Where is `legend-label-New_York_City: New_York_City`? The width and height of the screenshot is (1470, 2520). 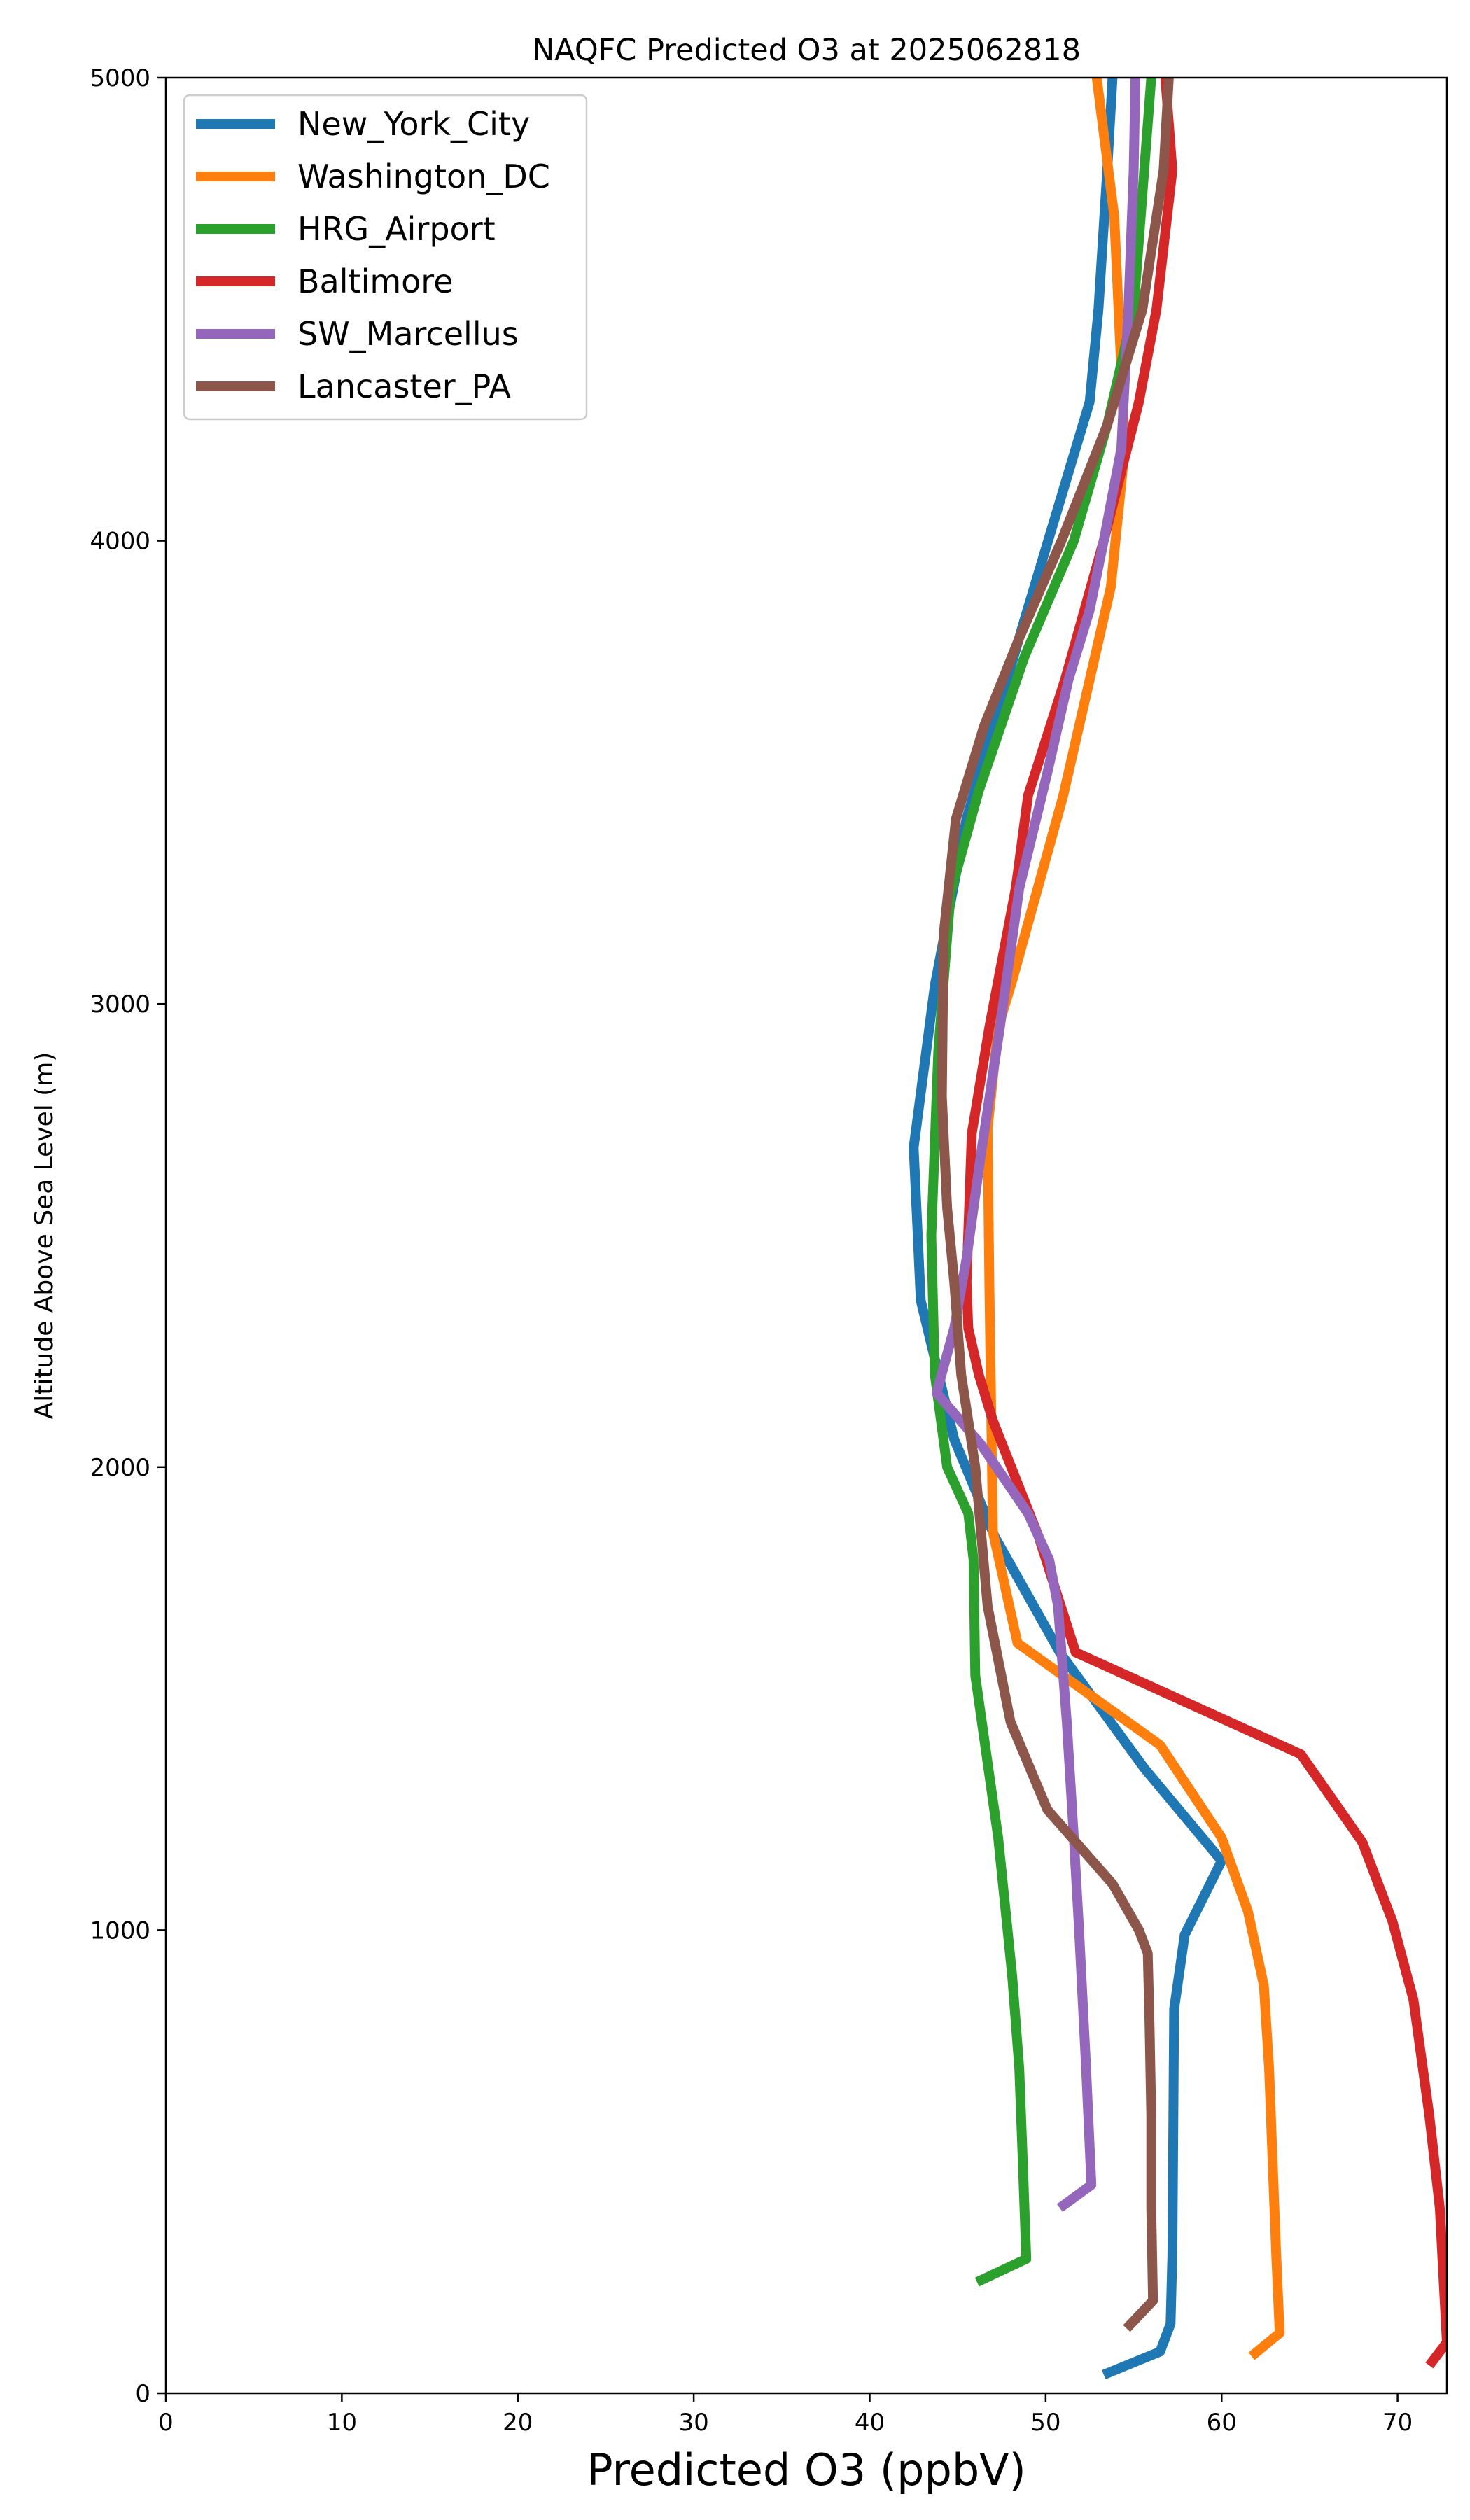 legend-label-New_York_City: New_York_City is located at coordinates (414, 124).